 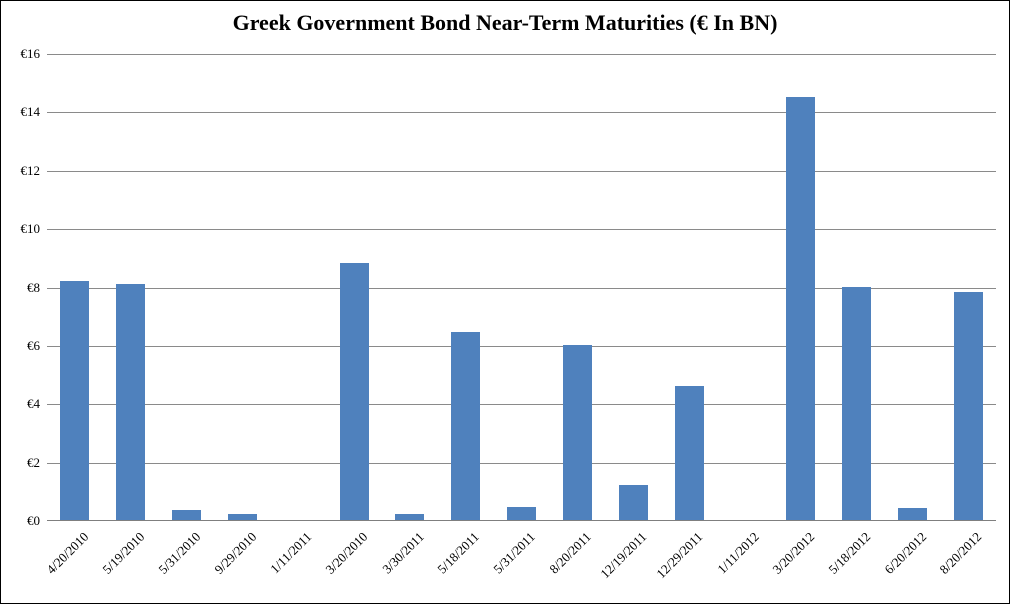 What do you see at coordinates (737, 553) in the screenshot?
I see `x-axis-tick-label: 1/11/2012` at bounding box center [737, 553].